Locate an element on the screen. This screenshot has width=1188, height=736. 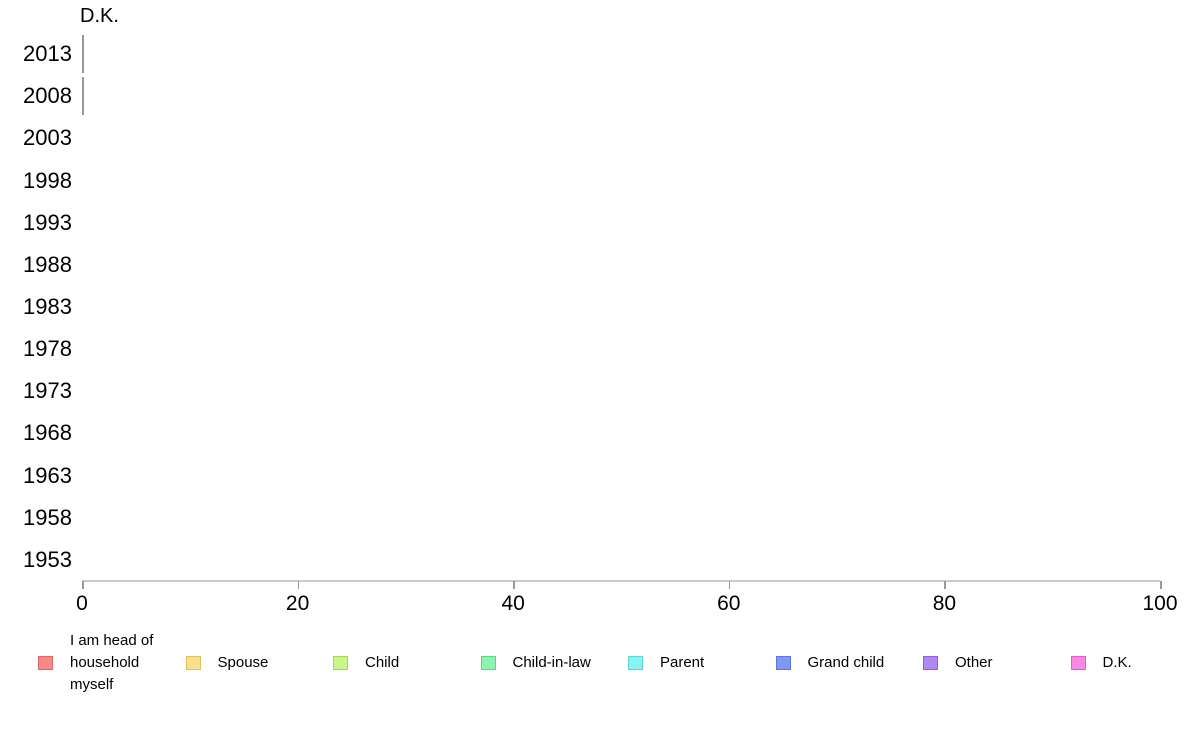
legend-item: Spouse is located at coordinates (227, 663).